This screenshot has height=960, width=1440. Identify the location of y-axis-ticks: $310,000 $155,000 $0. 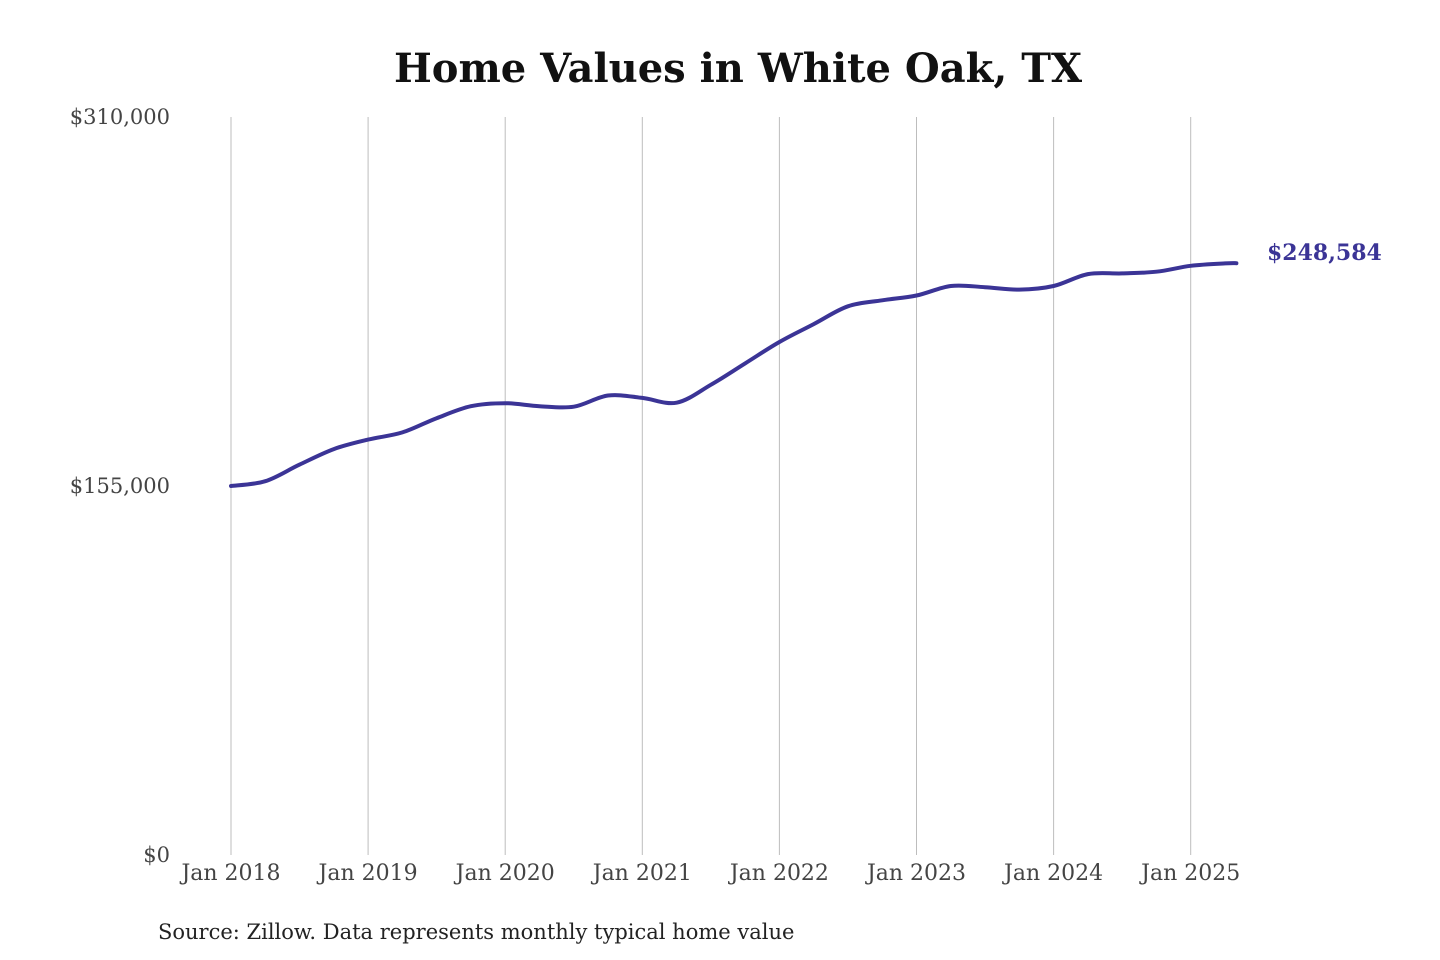
(120, 486).